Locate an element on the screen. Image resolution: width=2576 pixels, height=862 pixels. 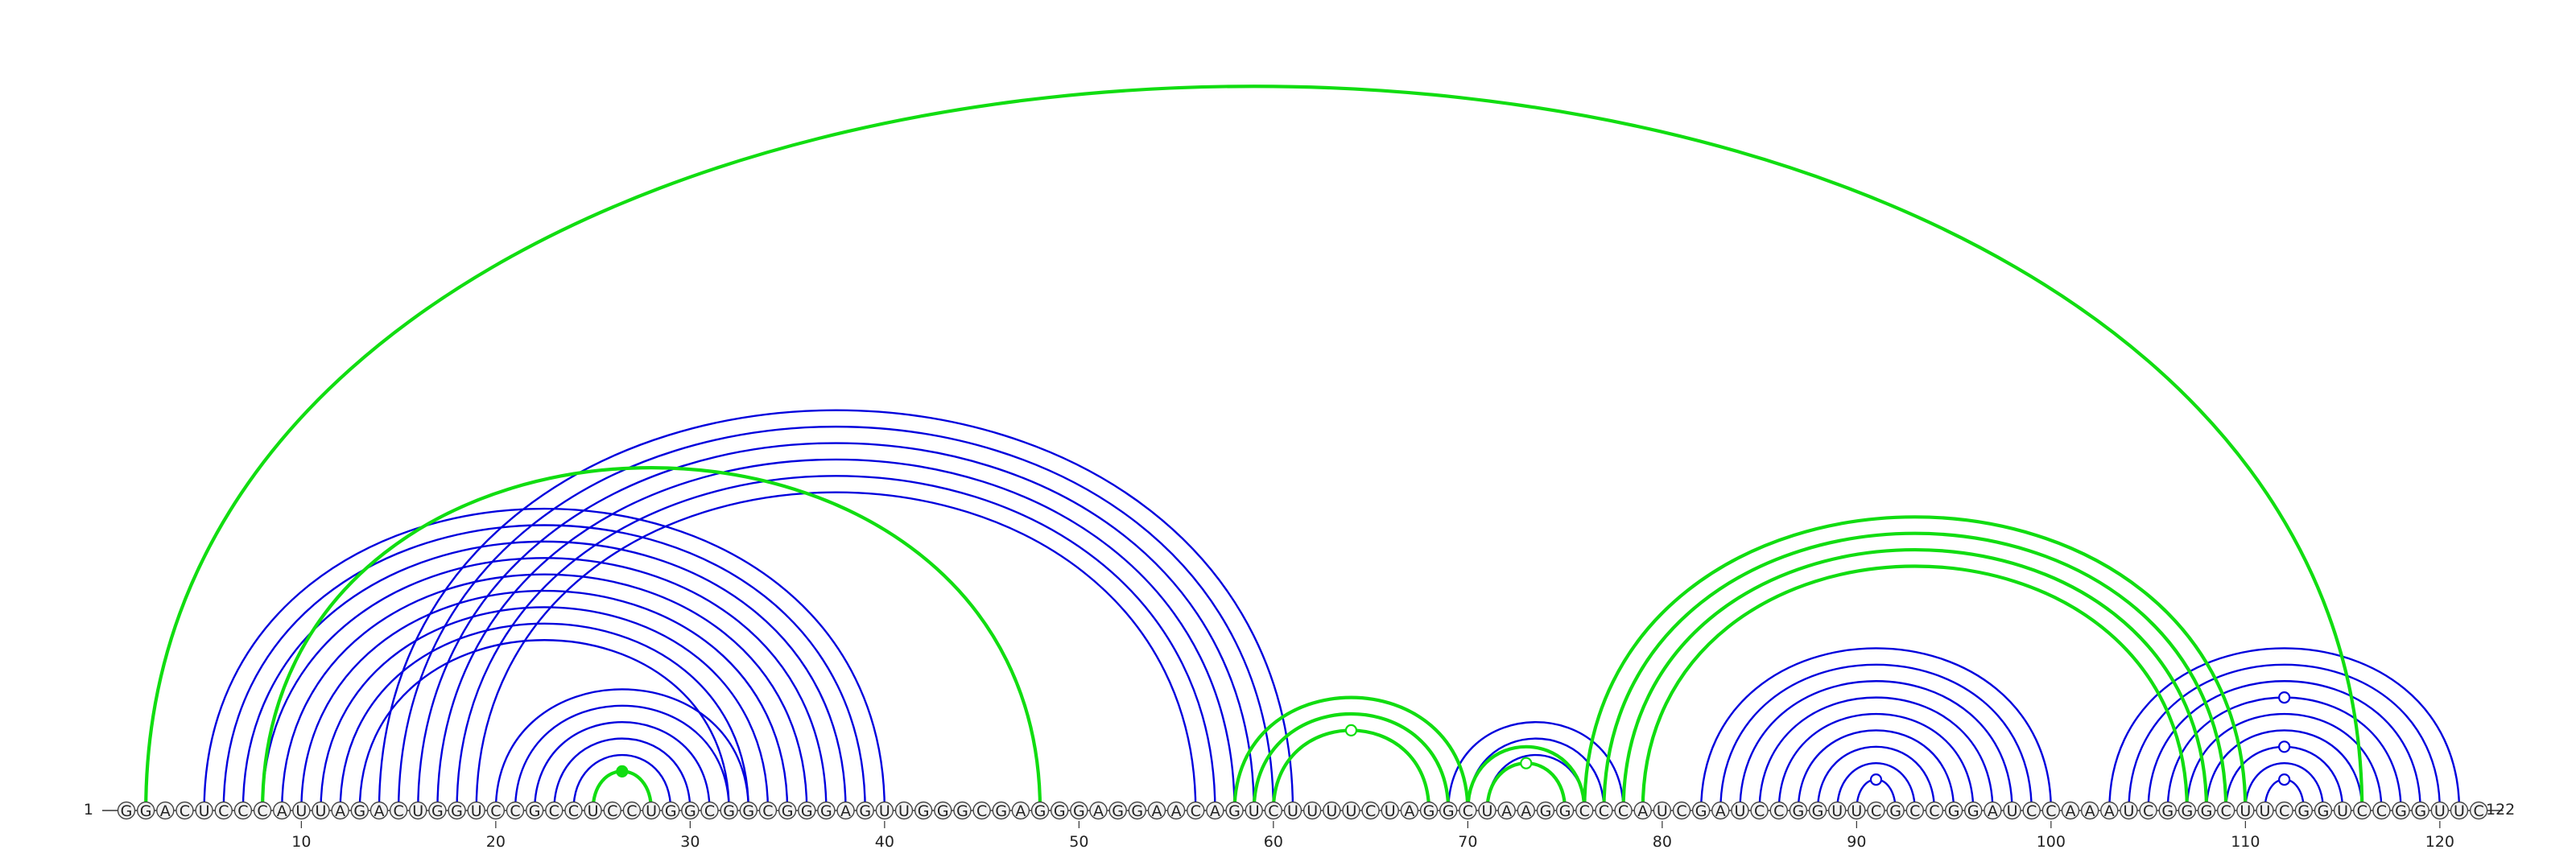
nucleotide-19: U is located at coordinates (476, 810).